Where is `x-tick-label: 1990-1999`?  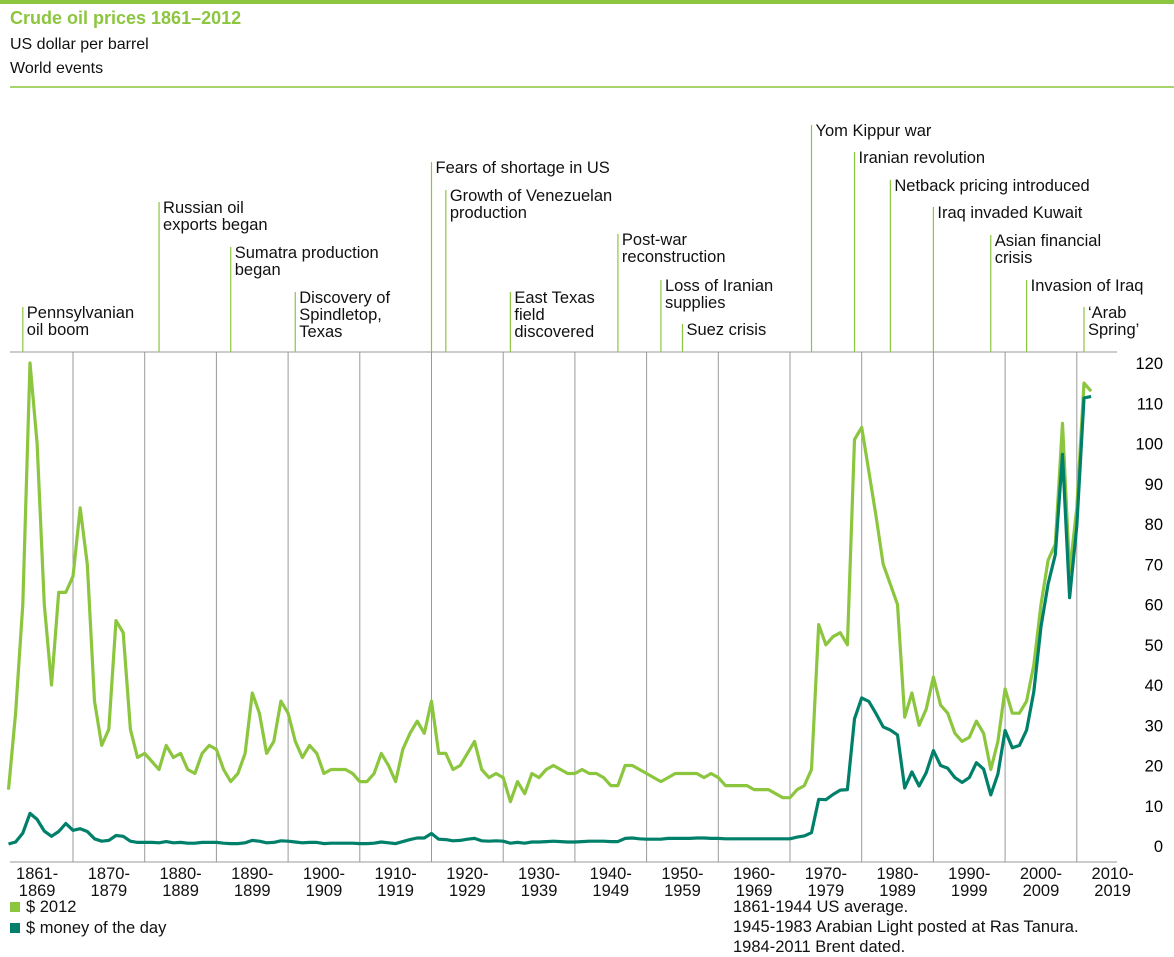 x-tick-label: 1990-1999 is located at coordinates (969, 882).